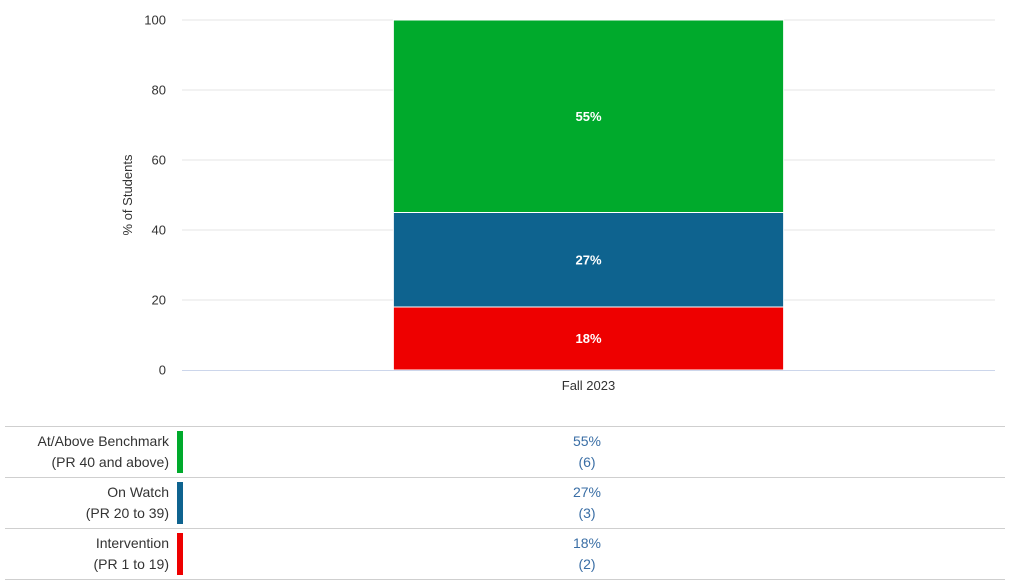 The image size is (1012, 587). Describe the element at coordinates (110, 462) in the screenshot. I see `legend-range: (PR 40 and above)` at that location.